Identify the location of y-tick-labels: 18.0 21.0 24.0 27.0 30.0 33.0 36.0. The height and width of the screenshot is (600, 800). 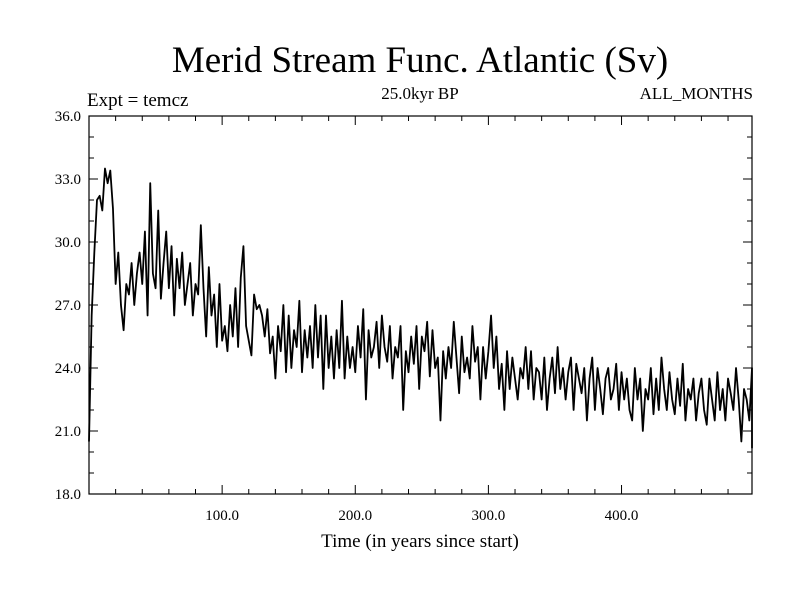
(68, 306).